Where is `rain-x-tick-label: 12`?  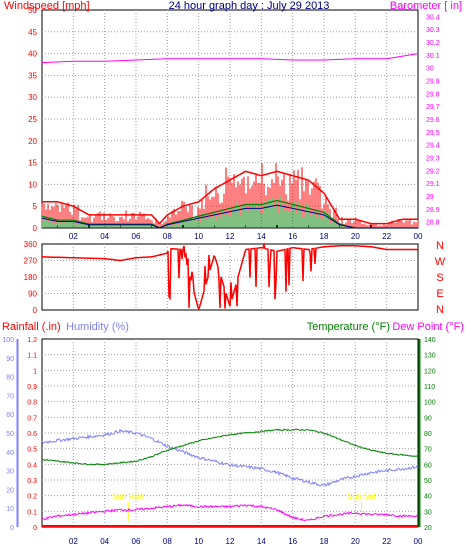
rain-x-tick-label: 12 is located at coordinates (230, 541).